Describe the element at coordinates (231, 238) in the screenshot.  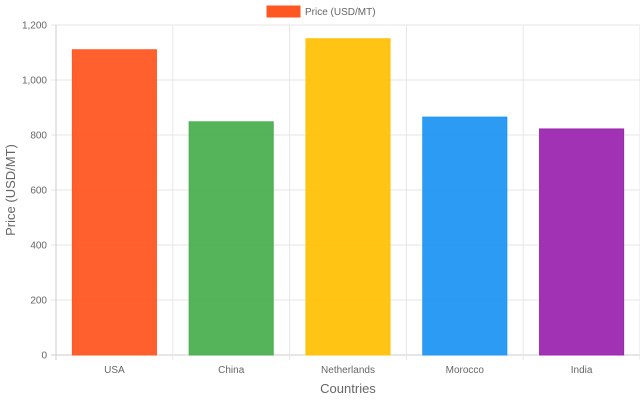
I see `bar-china` at that location.